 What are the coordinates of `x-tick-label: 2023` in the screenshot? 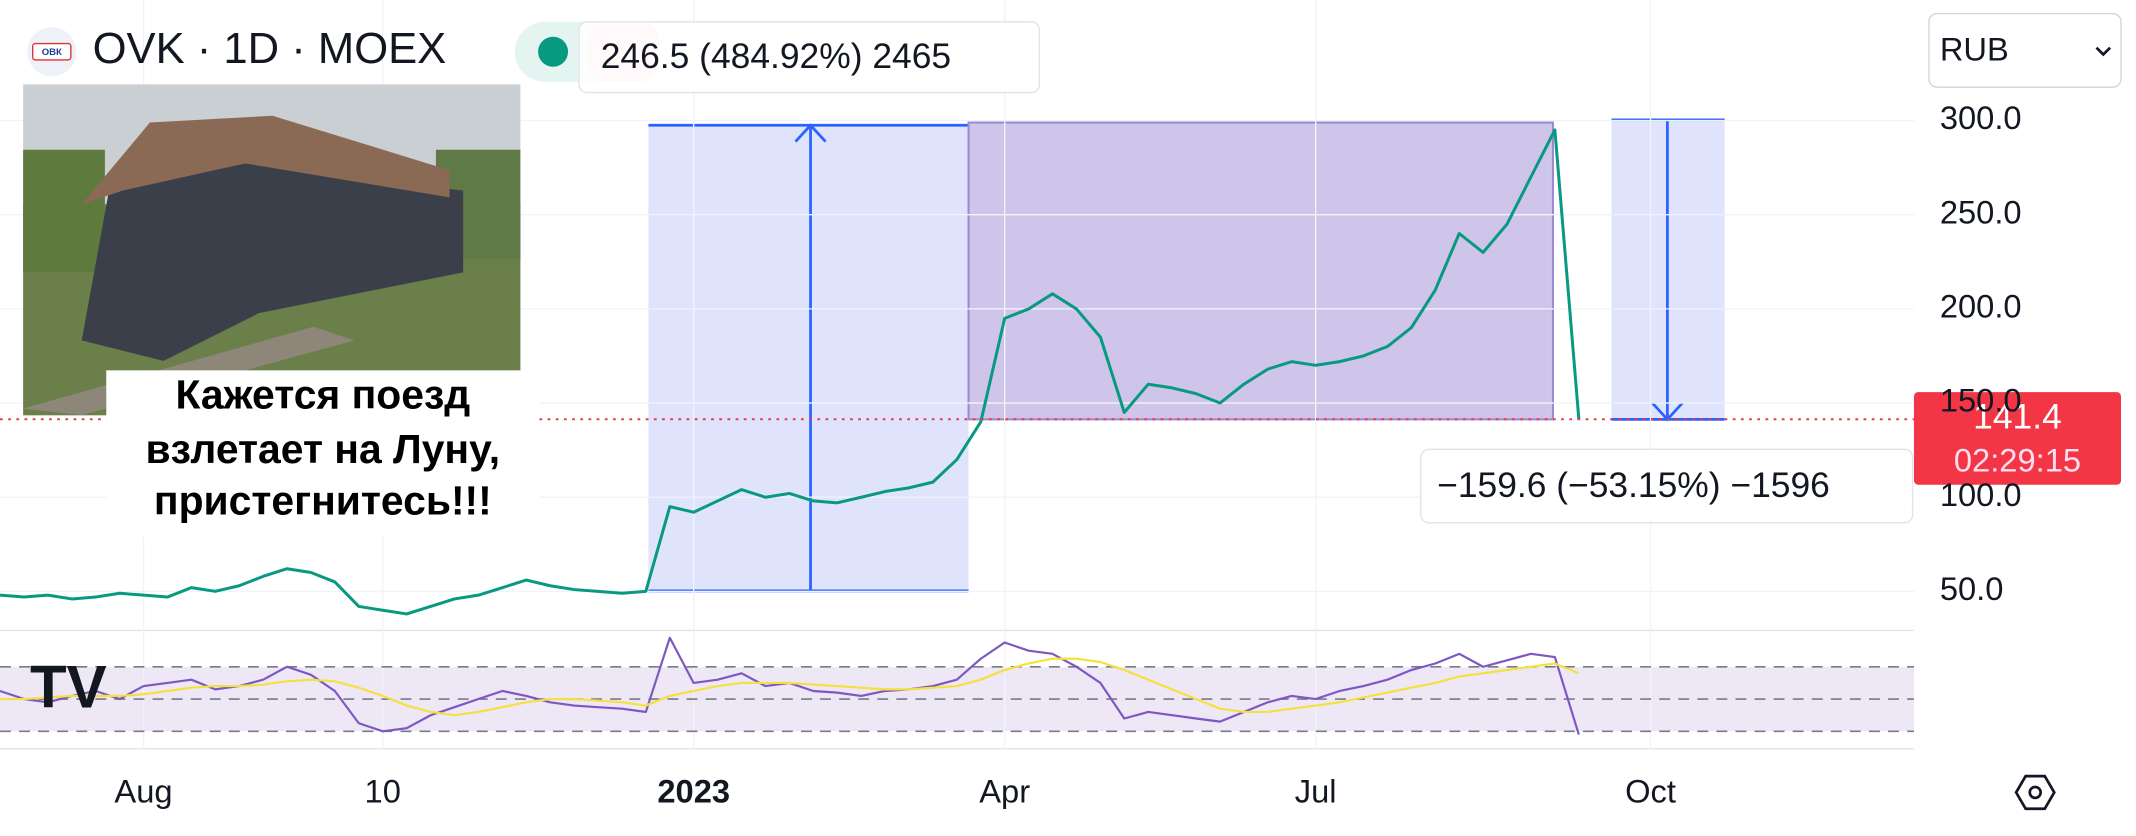 It's located at (693, 790).